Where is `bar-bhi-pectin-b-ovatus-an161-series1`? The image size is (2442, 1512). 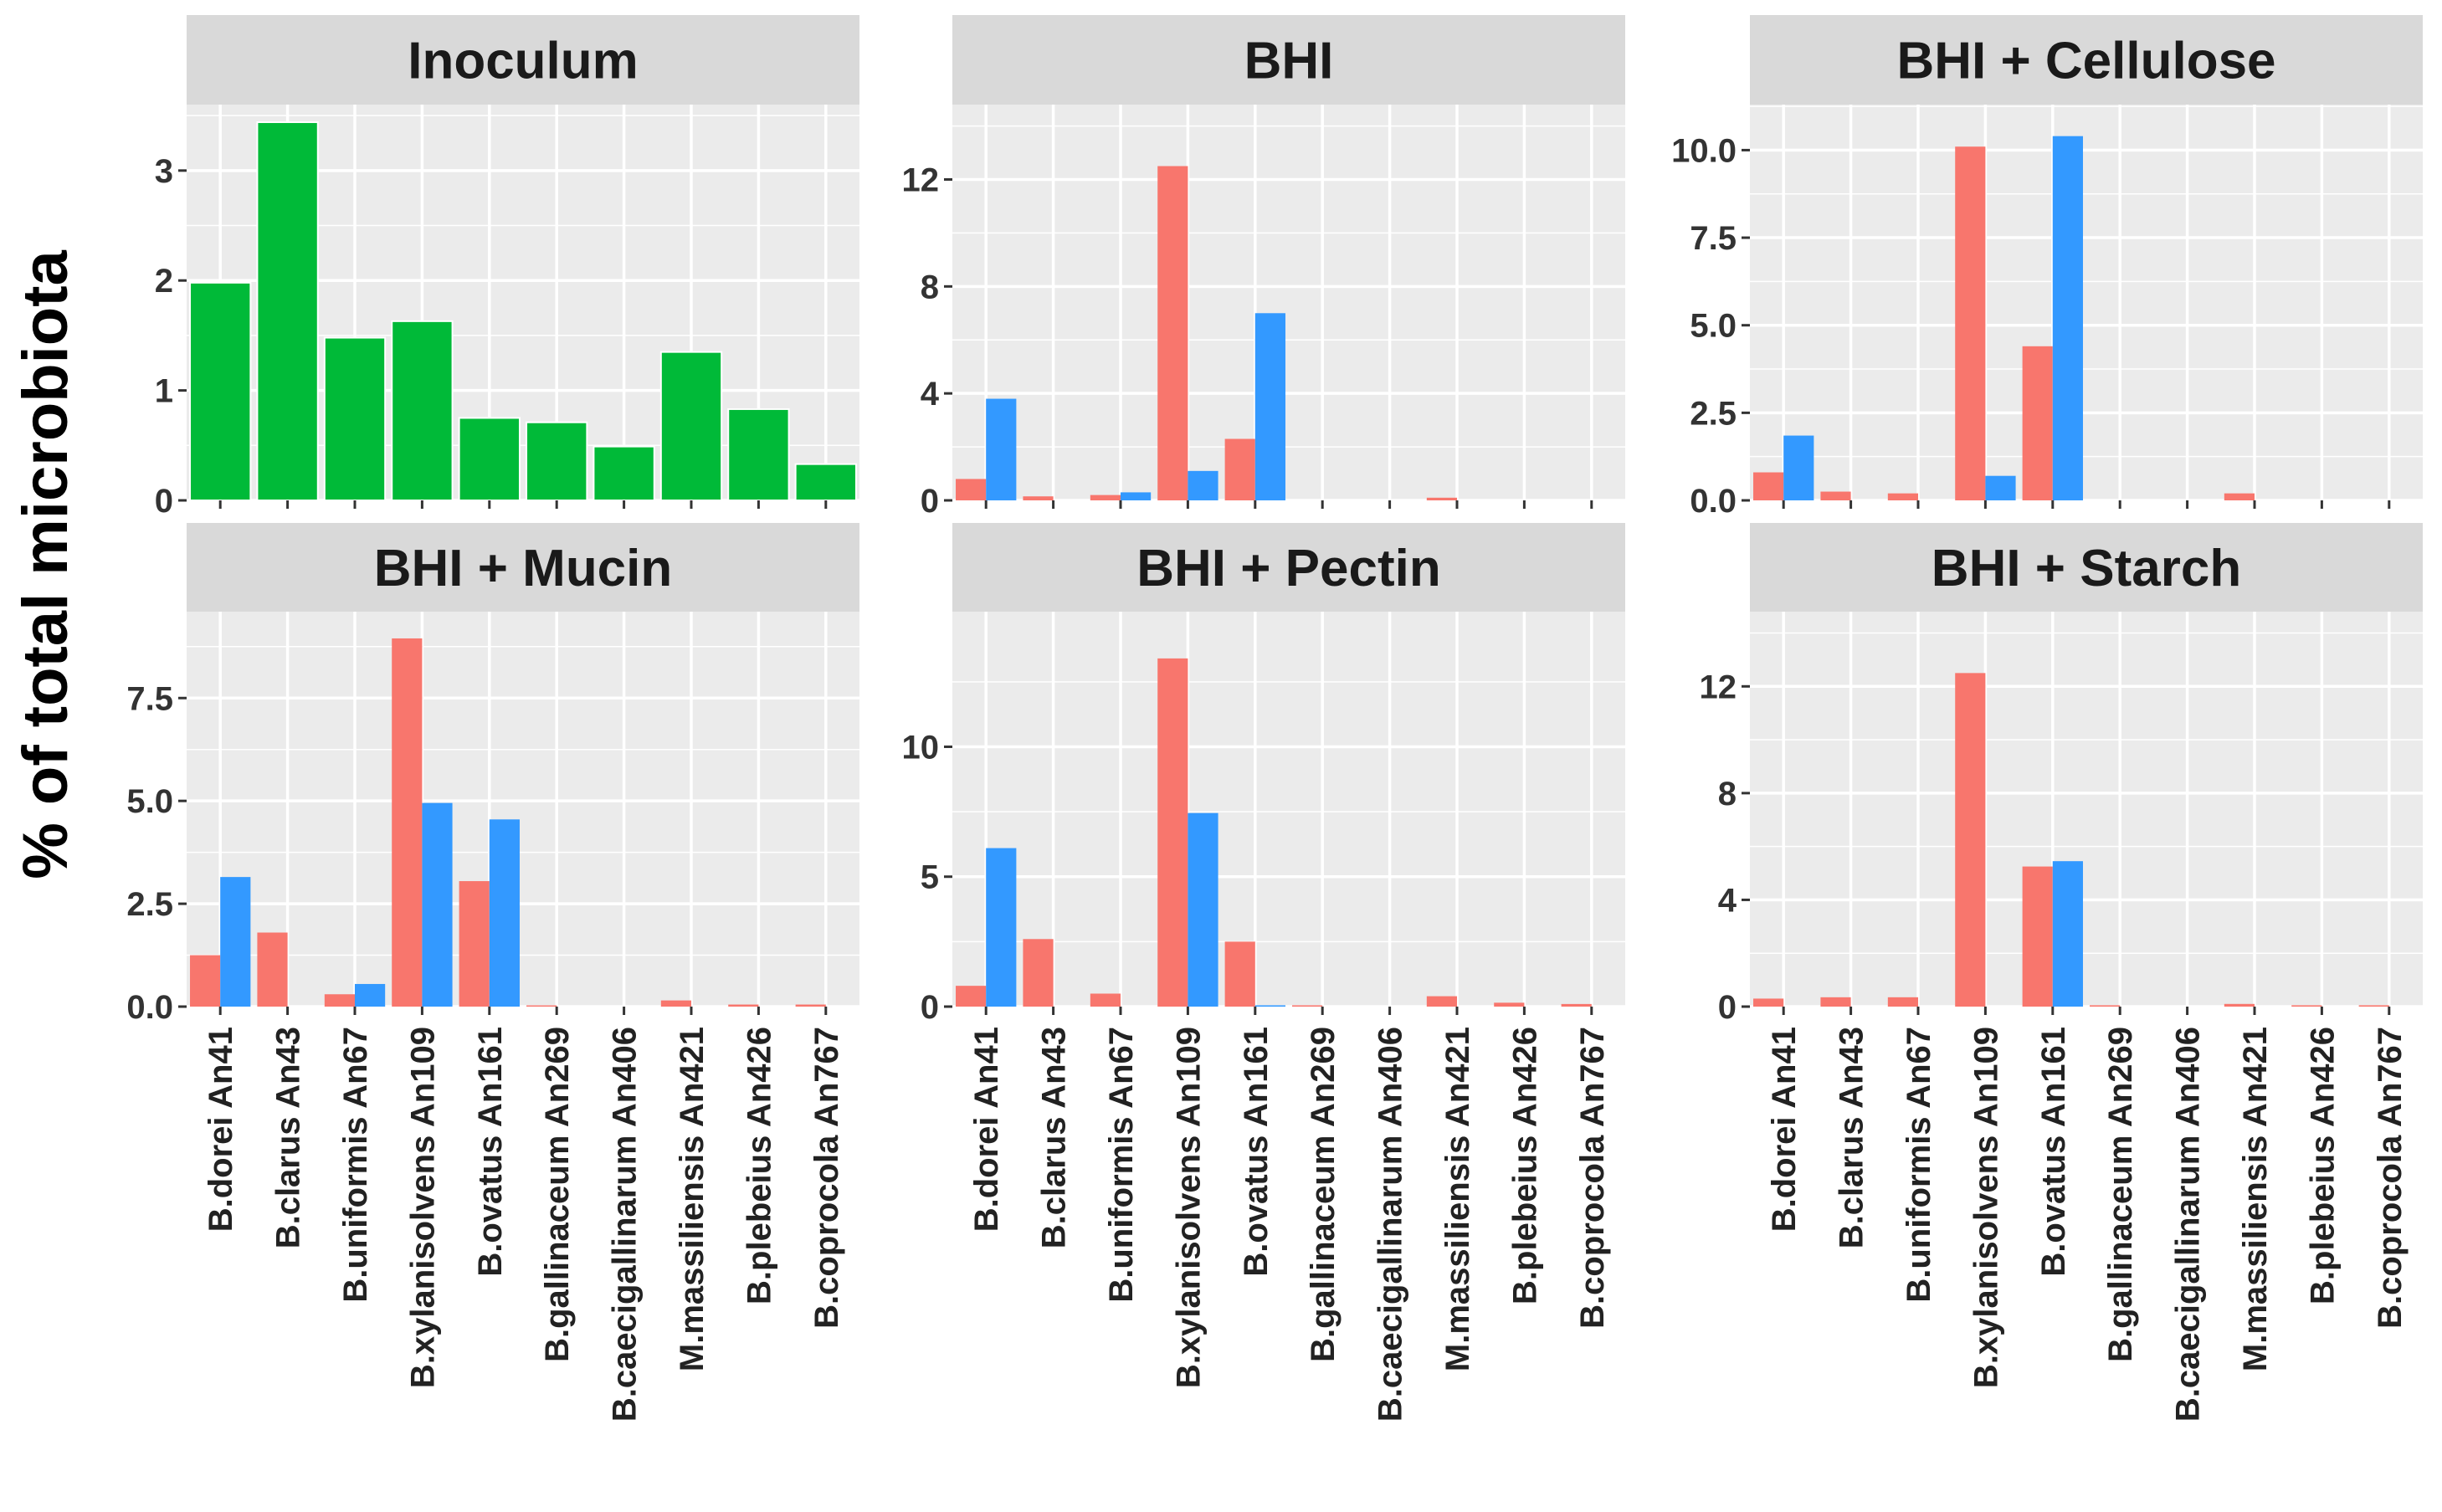
bar-bhi-pectin-b-ovatus-an161-series1 is located at coordinates (1239, 974).